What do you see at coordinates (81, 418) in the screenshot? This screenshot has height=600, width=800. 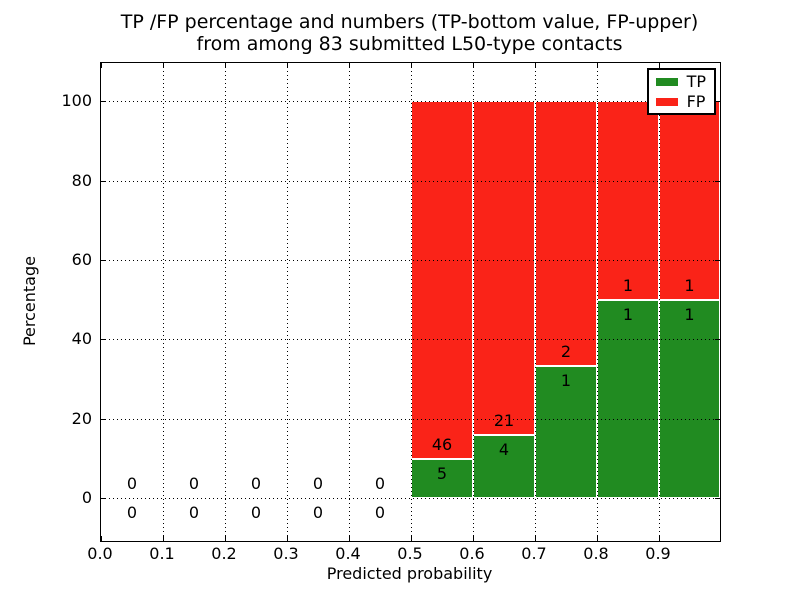 I see `y-tick-label-20: 20` at bounding box center [81, 418].